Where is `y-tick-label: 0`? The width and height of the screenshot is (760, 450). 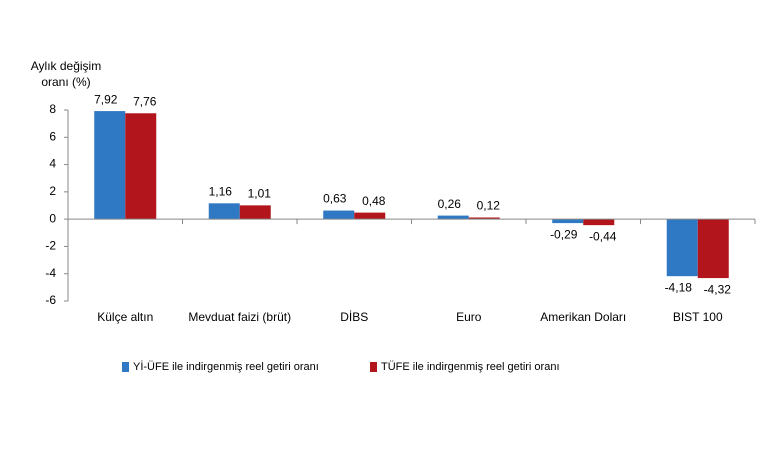
y-tick-label: 0 is located at coordinates (52, 218).